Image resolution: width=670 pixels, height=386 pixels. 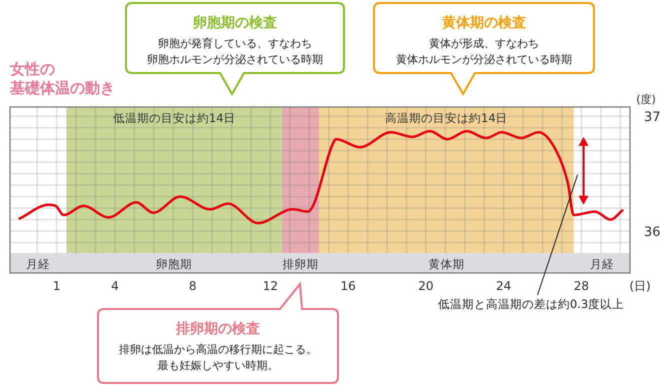 What do you see at coordinates (652, 118) in the screenshot?
I see `y-tick-label: 37` at bounding box center [652, 118].